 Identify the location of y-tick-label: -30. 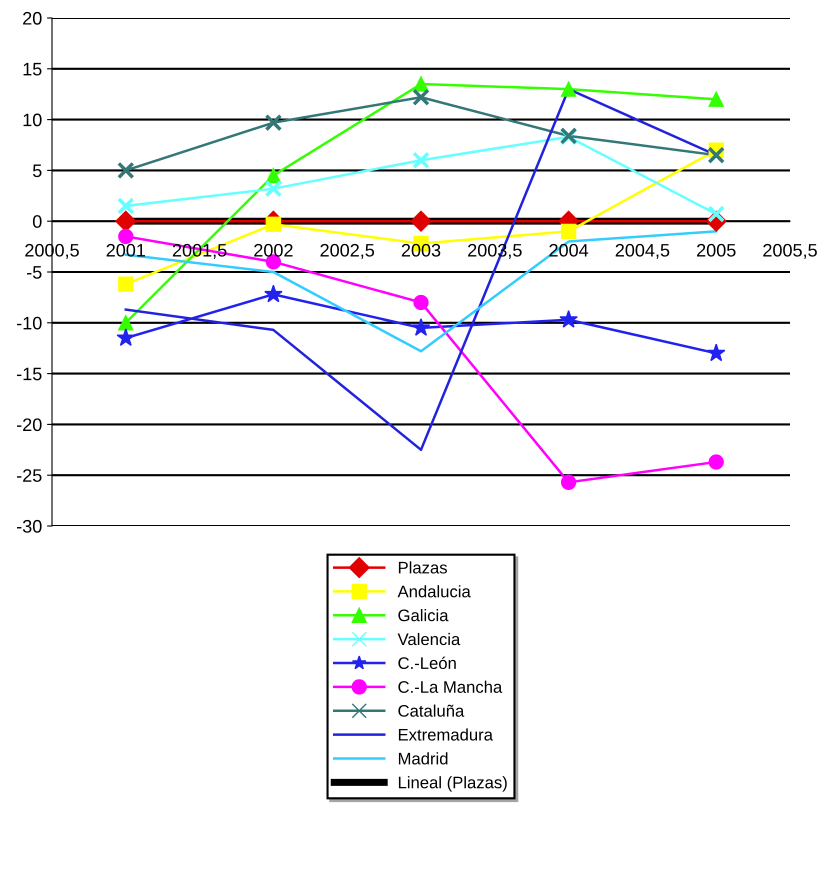
(29, 526).